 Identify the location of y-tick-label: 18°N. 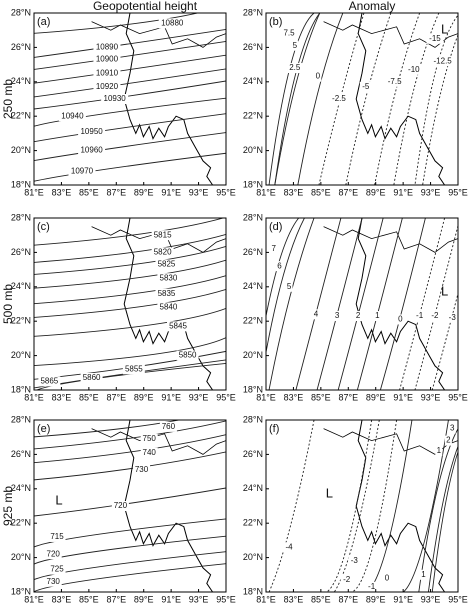
(253, 184).